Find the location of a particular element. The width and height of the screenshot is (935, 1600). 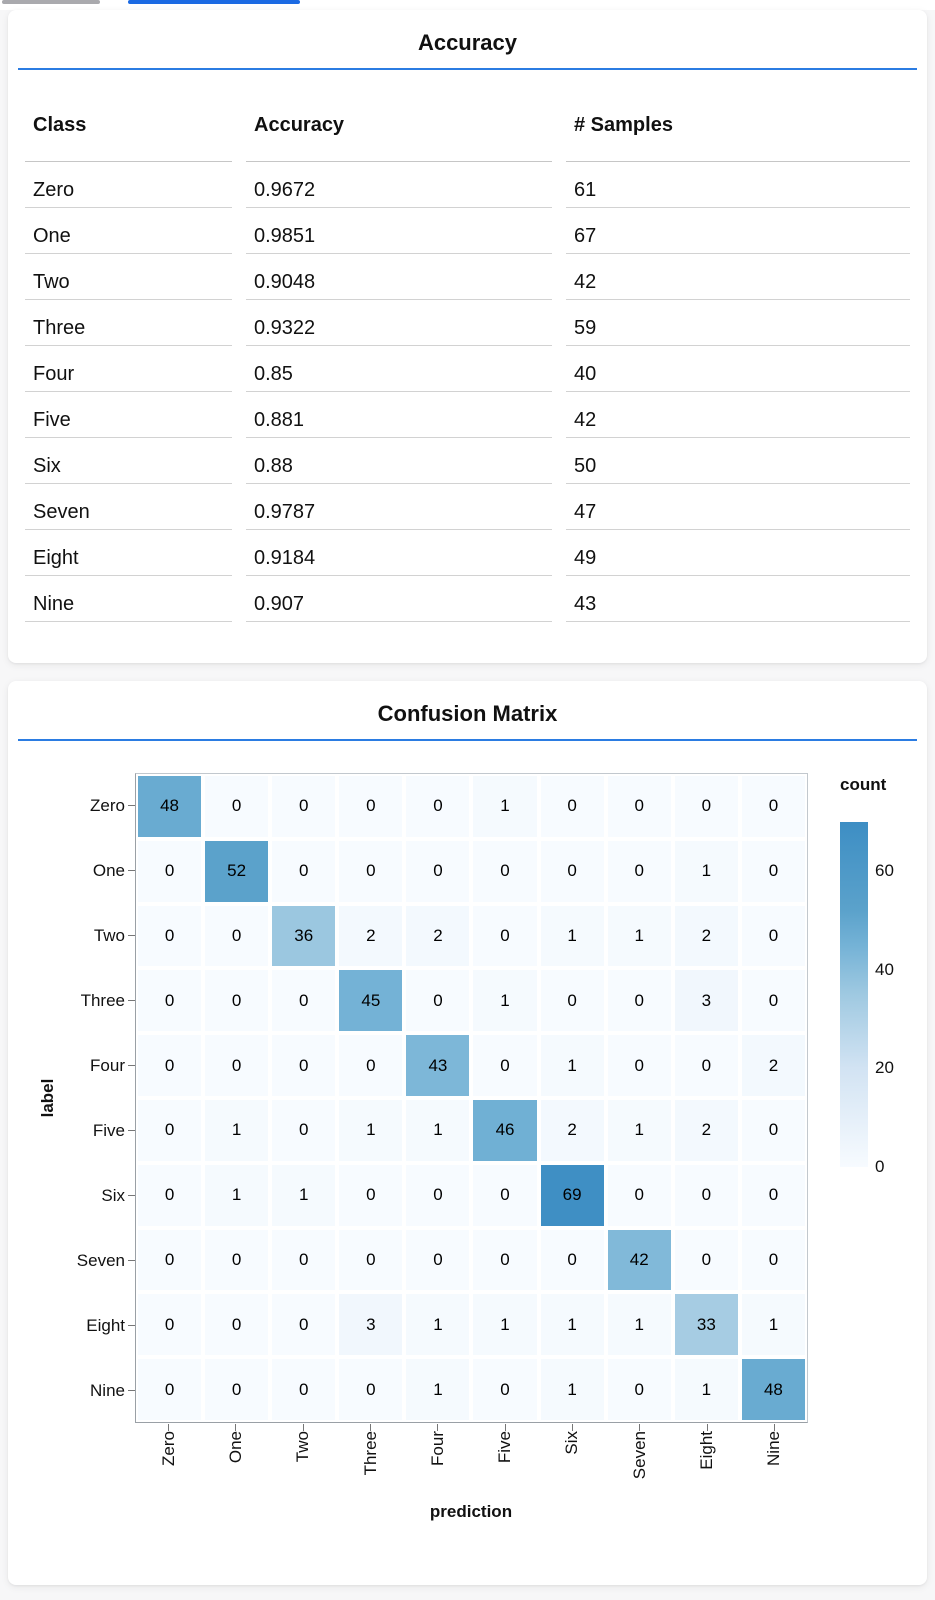

table-cell: Four is located at coordinates (128, 369).